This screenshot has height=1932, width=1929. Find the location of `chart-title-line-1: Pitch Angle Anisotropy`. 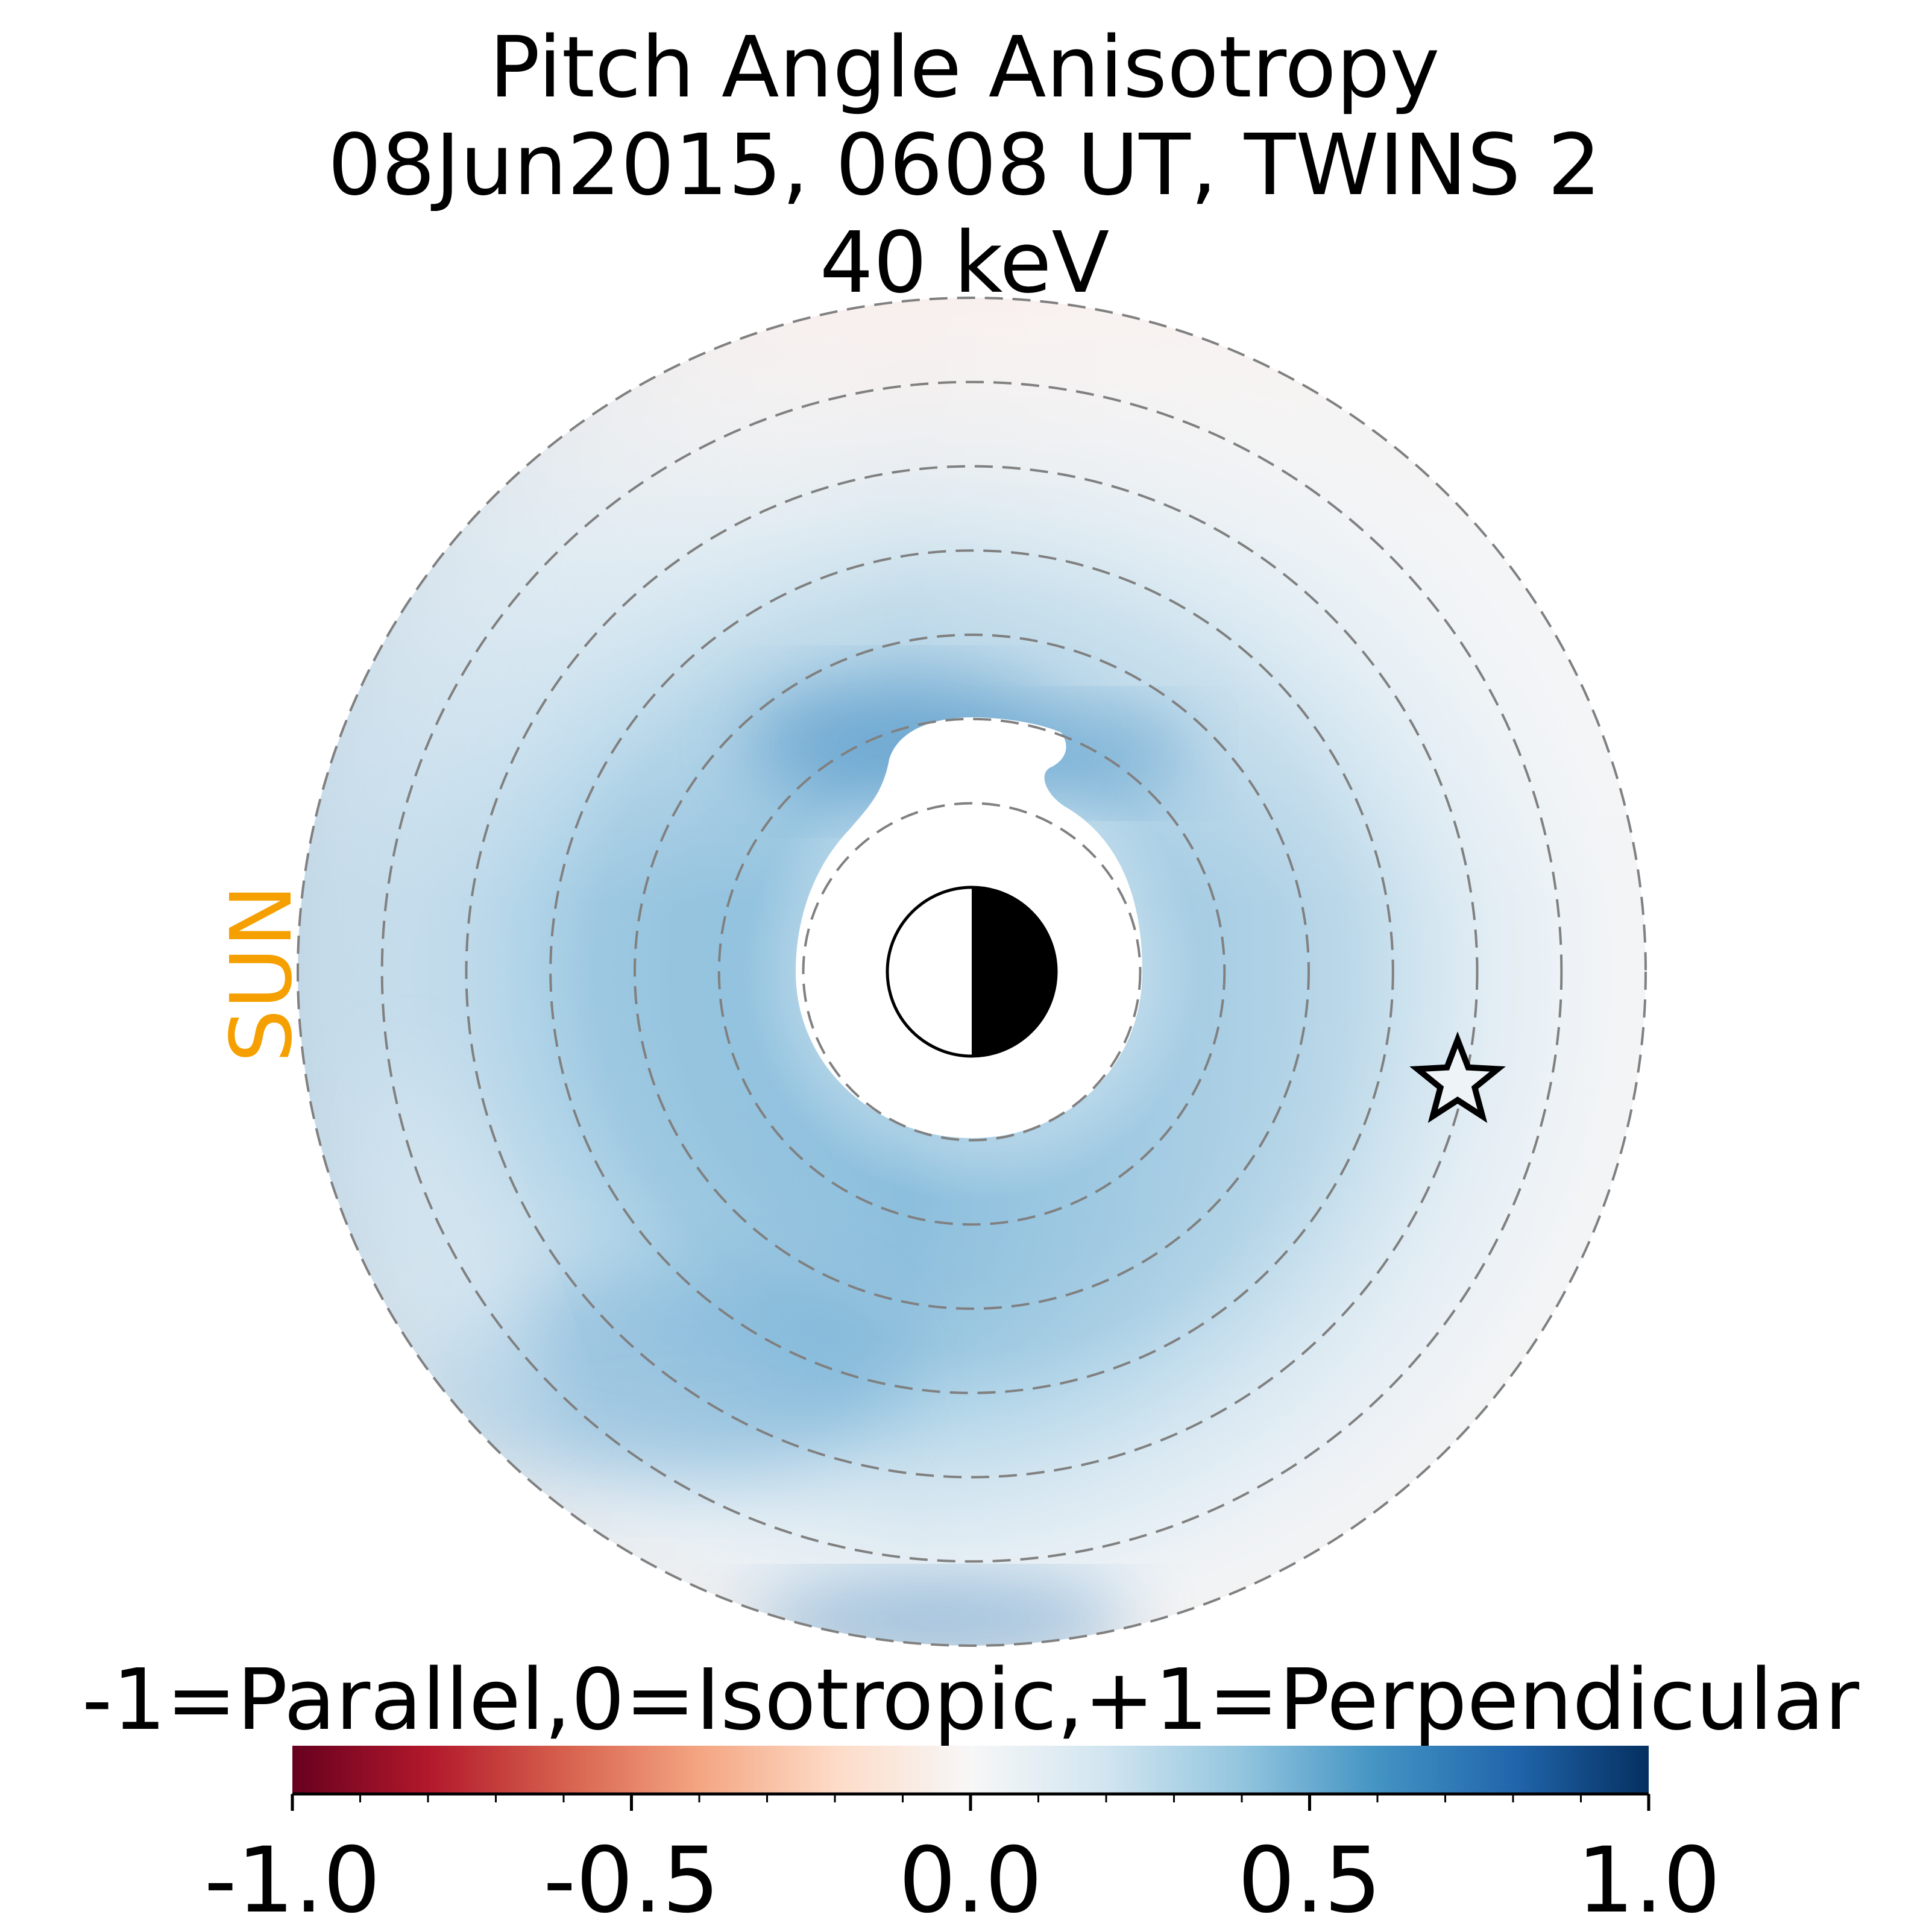

chart-title-line-1: Pitch Angle Anisotropy is located at coordinates (964, 68).